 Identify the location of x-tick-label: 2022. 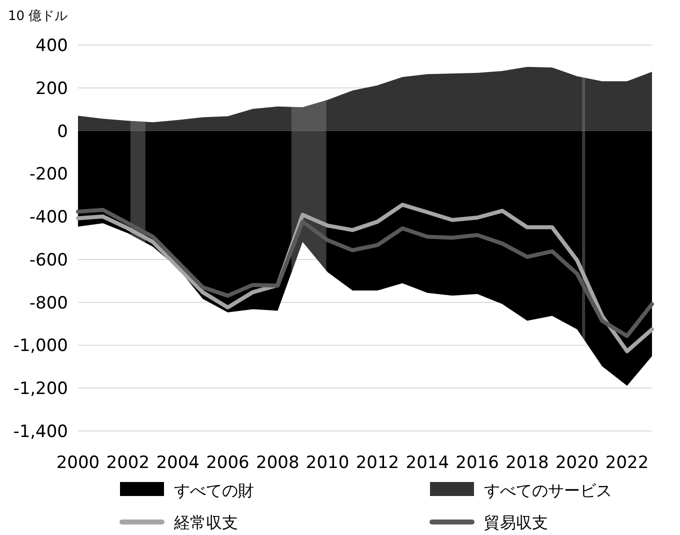
(627, 463).